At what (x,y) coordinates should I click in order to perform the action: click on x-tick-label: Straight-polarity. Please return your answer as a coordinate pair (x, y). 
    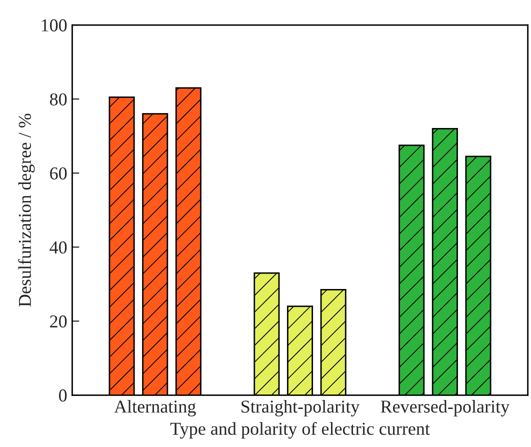
    Looking at the image, I should click on (301, 408).